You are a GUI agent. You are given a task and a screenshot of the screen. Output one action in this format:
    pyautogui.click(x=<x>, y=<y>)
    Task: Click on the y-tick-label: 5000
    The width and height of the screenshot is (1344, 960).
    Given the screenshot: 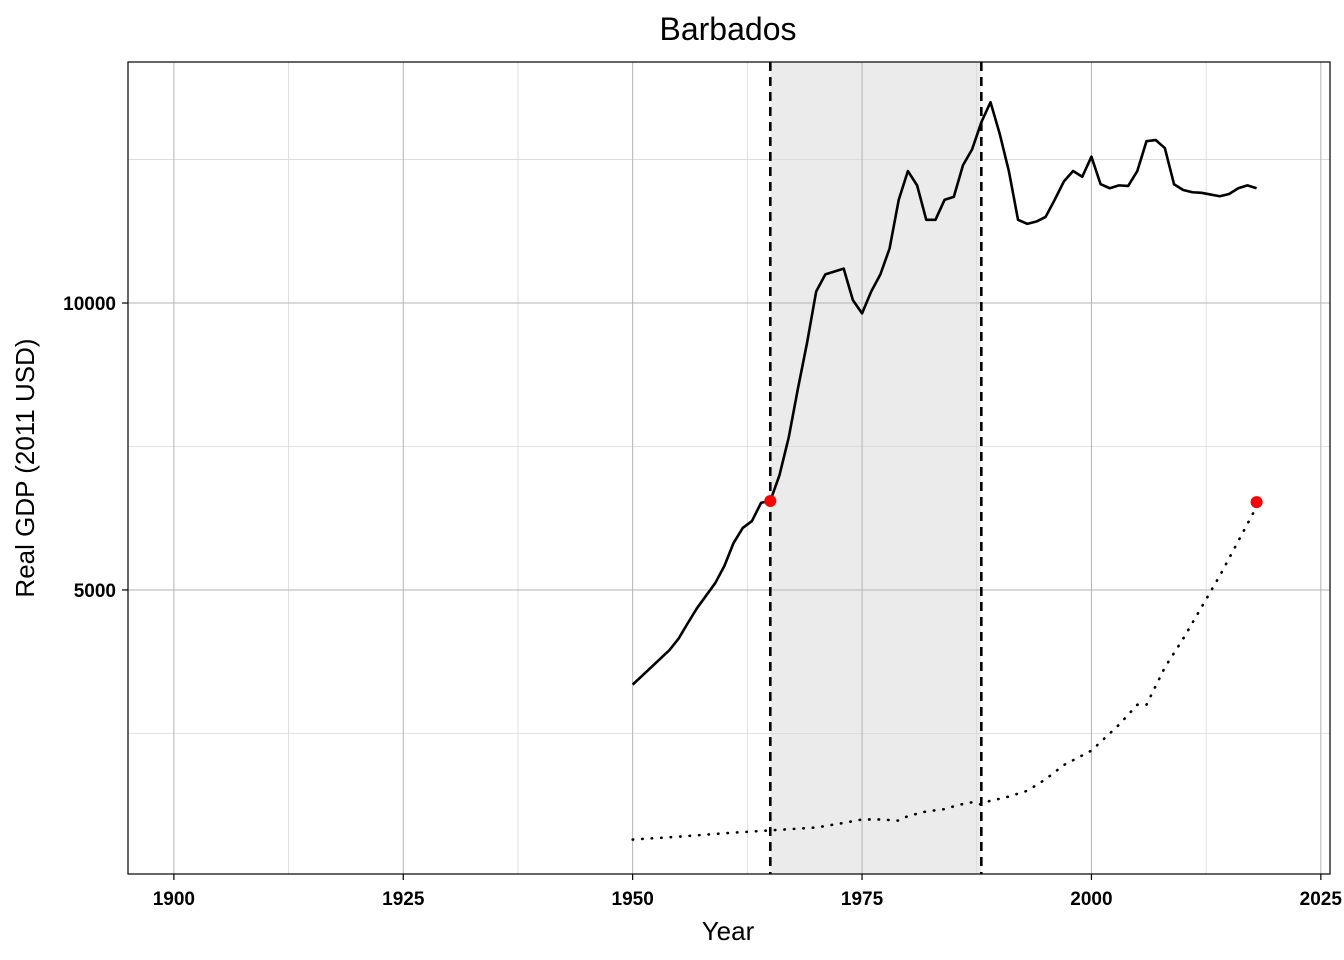 What is the action you would take?
    pyautogui.click(x=95, y=591)
    